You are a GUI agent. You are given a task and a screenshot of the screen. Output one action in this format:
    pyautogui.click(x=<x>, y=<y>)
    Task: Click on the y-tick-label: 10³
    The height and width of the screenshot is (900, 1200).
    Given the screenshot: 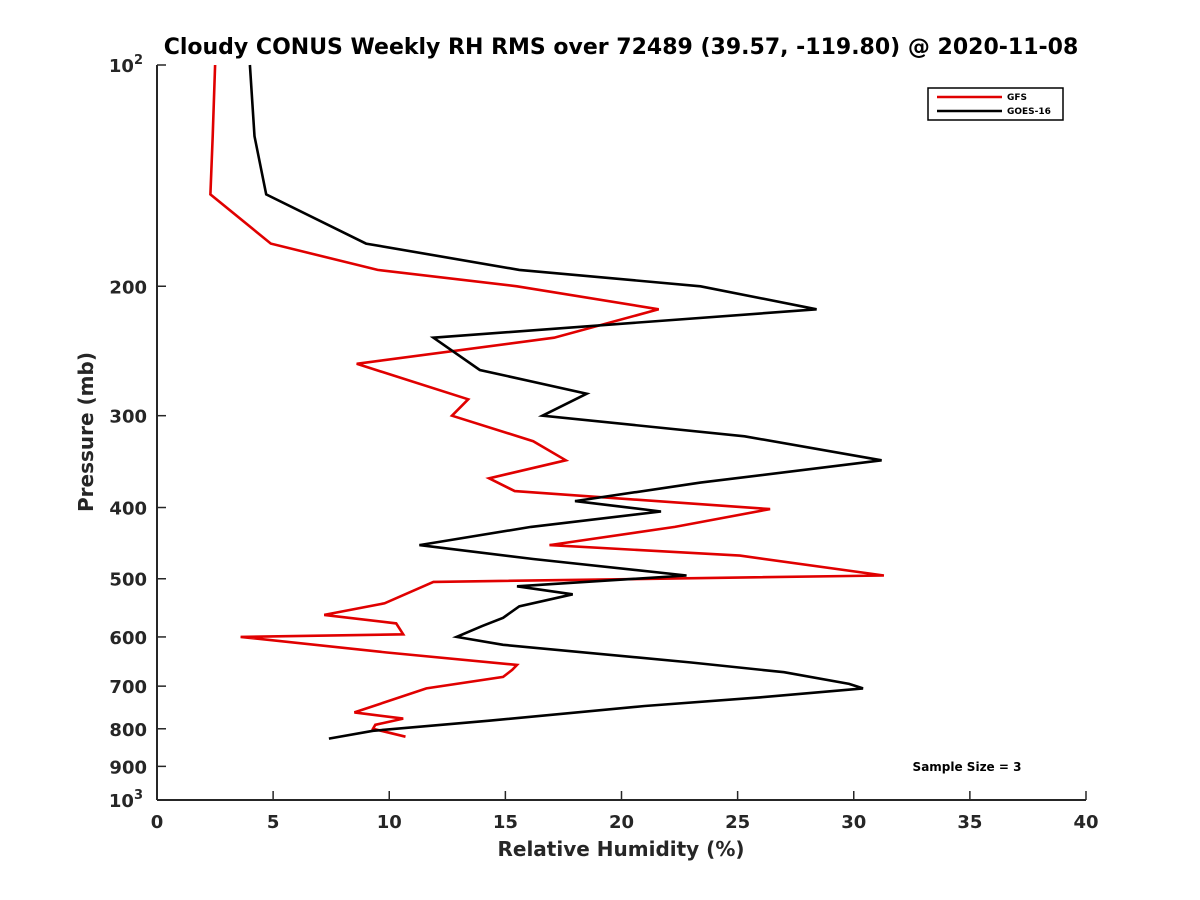 What is the action you would take?
    pyautogui.click(x=126, y=800)
    